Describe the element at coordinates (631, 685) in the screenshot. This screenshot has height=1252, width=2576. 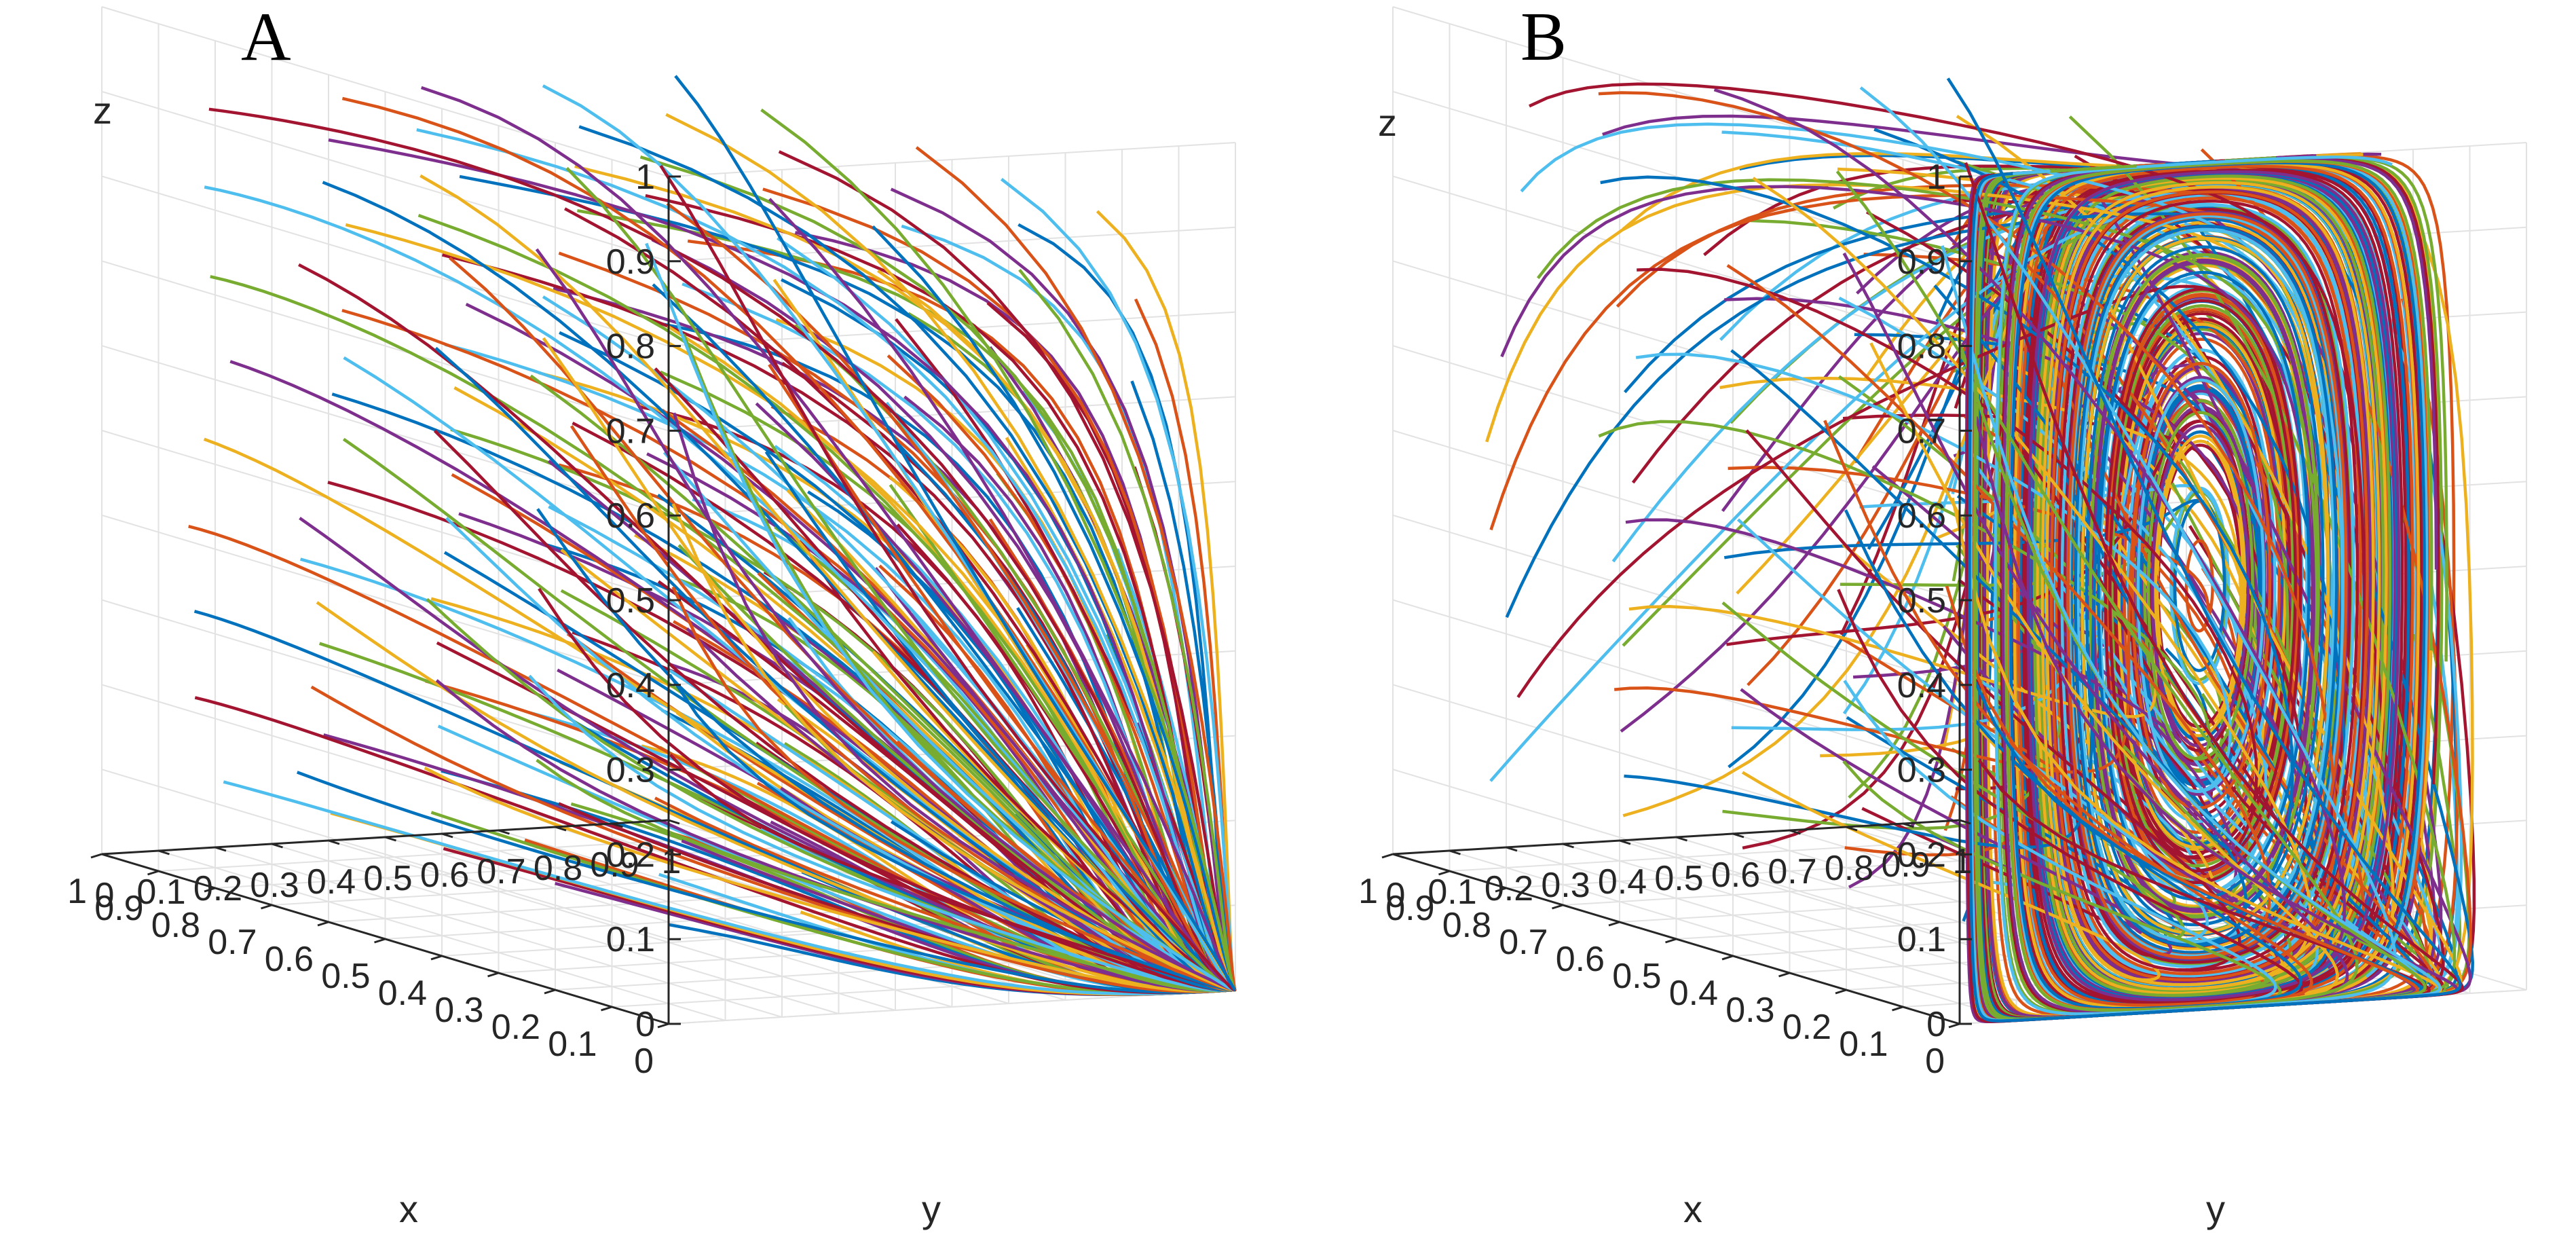
I see `z-tick-label: 0.4` at that location.